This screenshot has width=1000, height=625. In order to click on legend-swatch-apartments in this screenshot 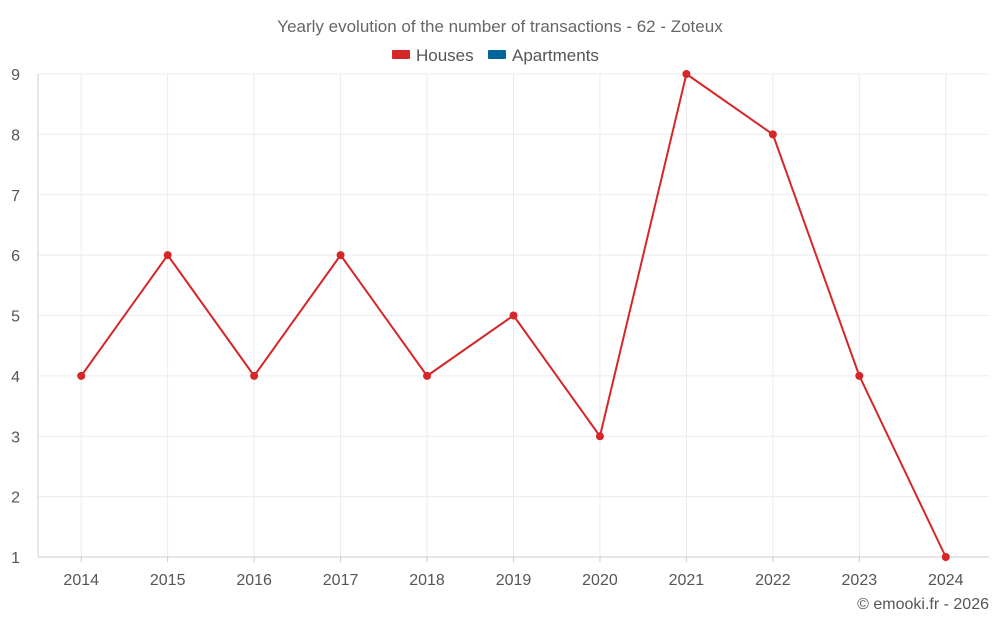, I will do `click(497, 54)`.